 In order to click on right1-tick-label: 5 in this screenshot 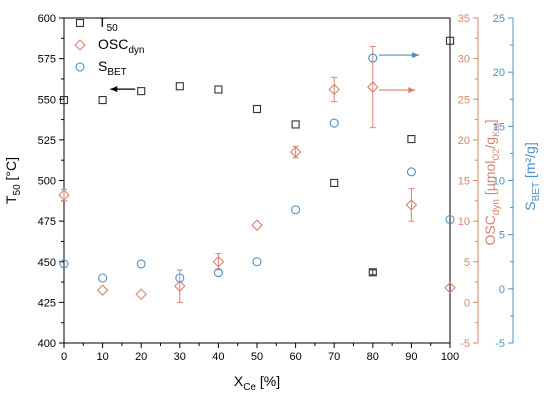, I will do `click(467, 263)`.